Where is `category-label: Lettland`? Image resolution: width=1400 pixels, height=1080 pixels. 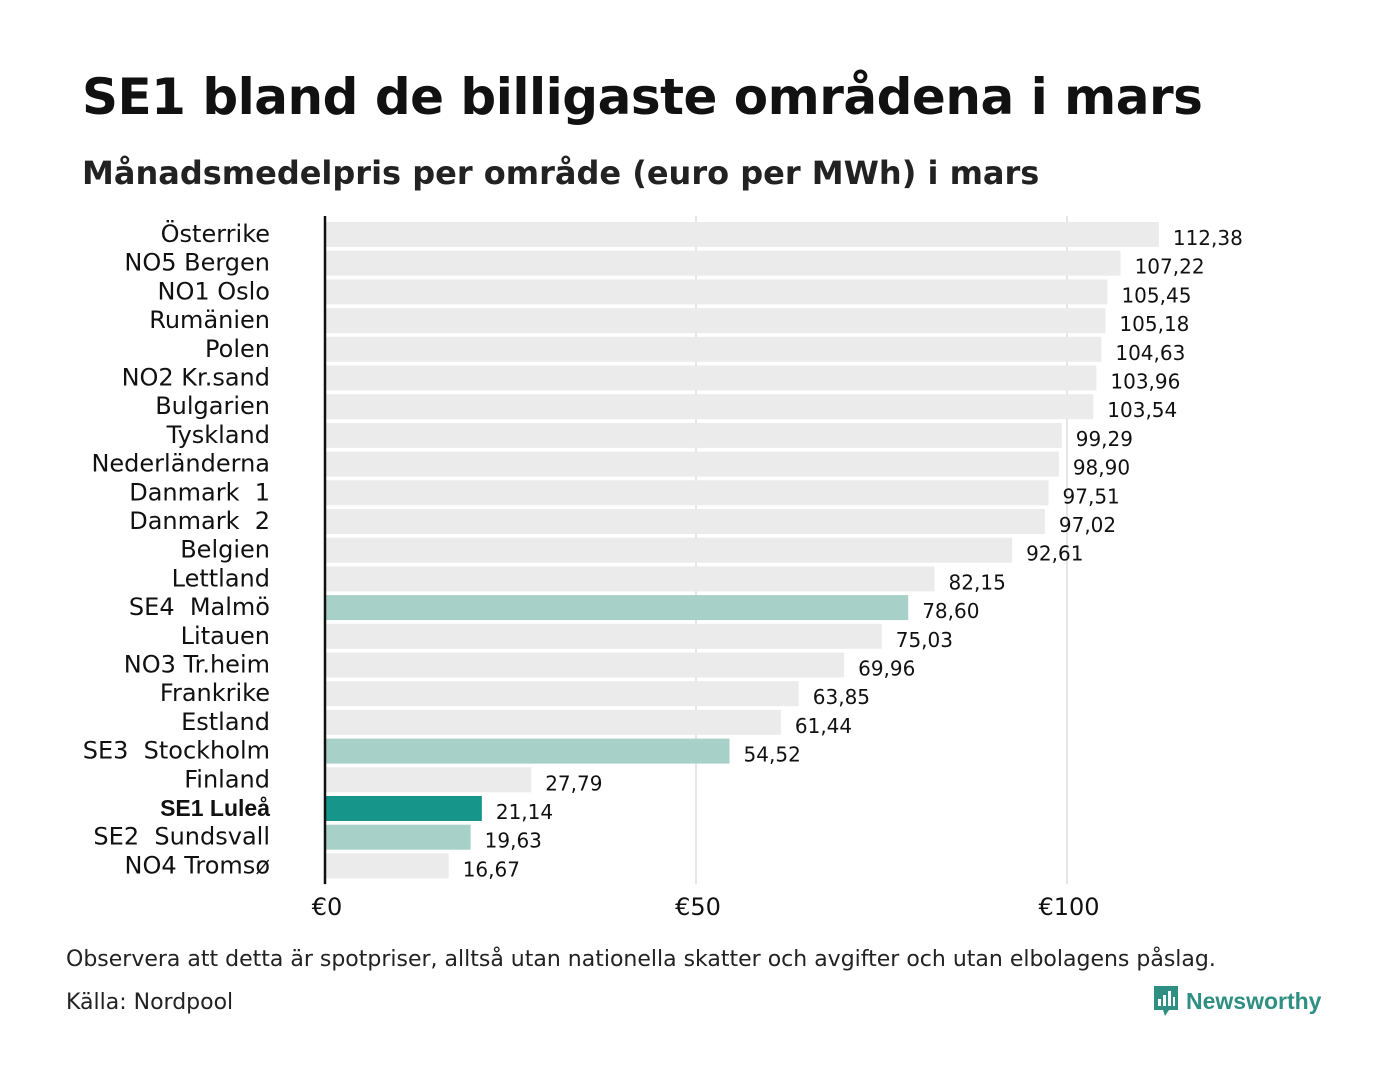
category-label: Lettland is located at coordinates (221, 578).